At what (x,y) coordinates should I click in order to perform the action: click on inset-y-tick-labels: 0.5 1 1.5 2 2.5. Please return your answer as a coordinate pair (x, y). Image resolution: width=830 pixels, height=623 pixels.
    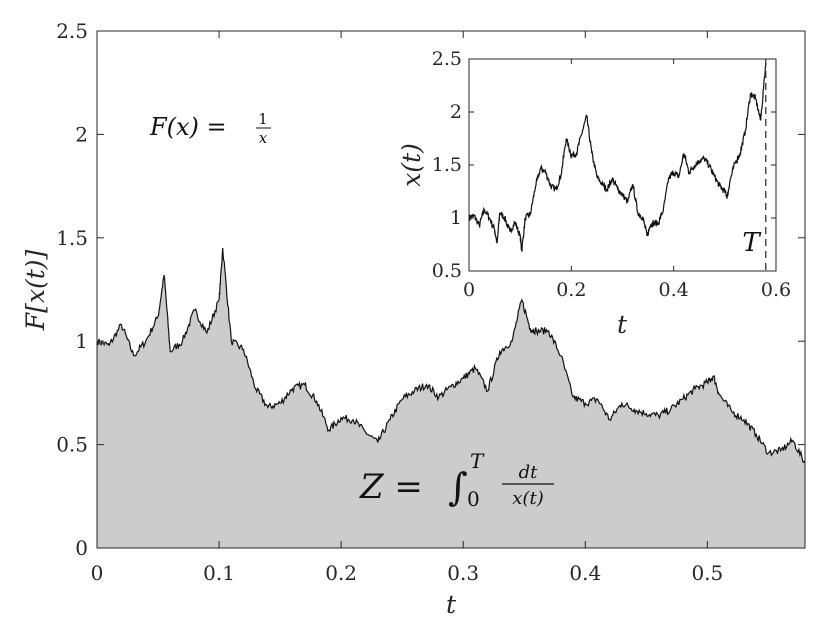
    Looking at the image, I should click on (447, 165).